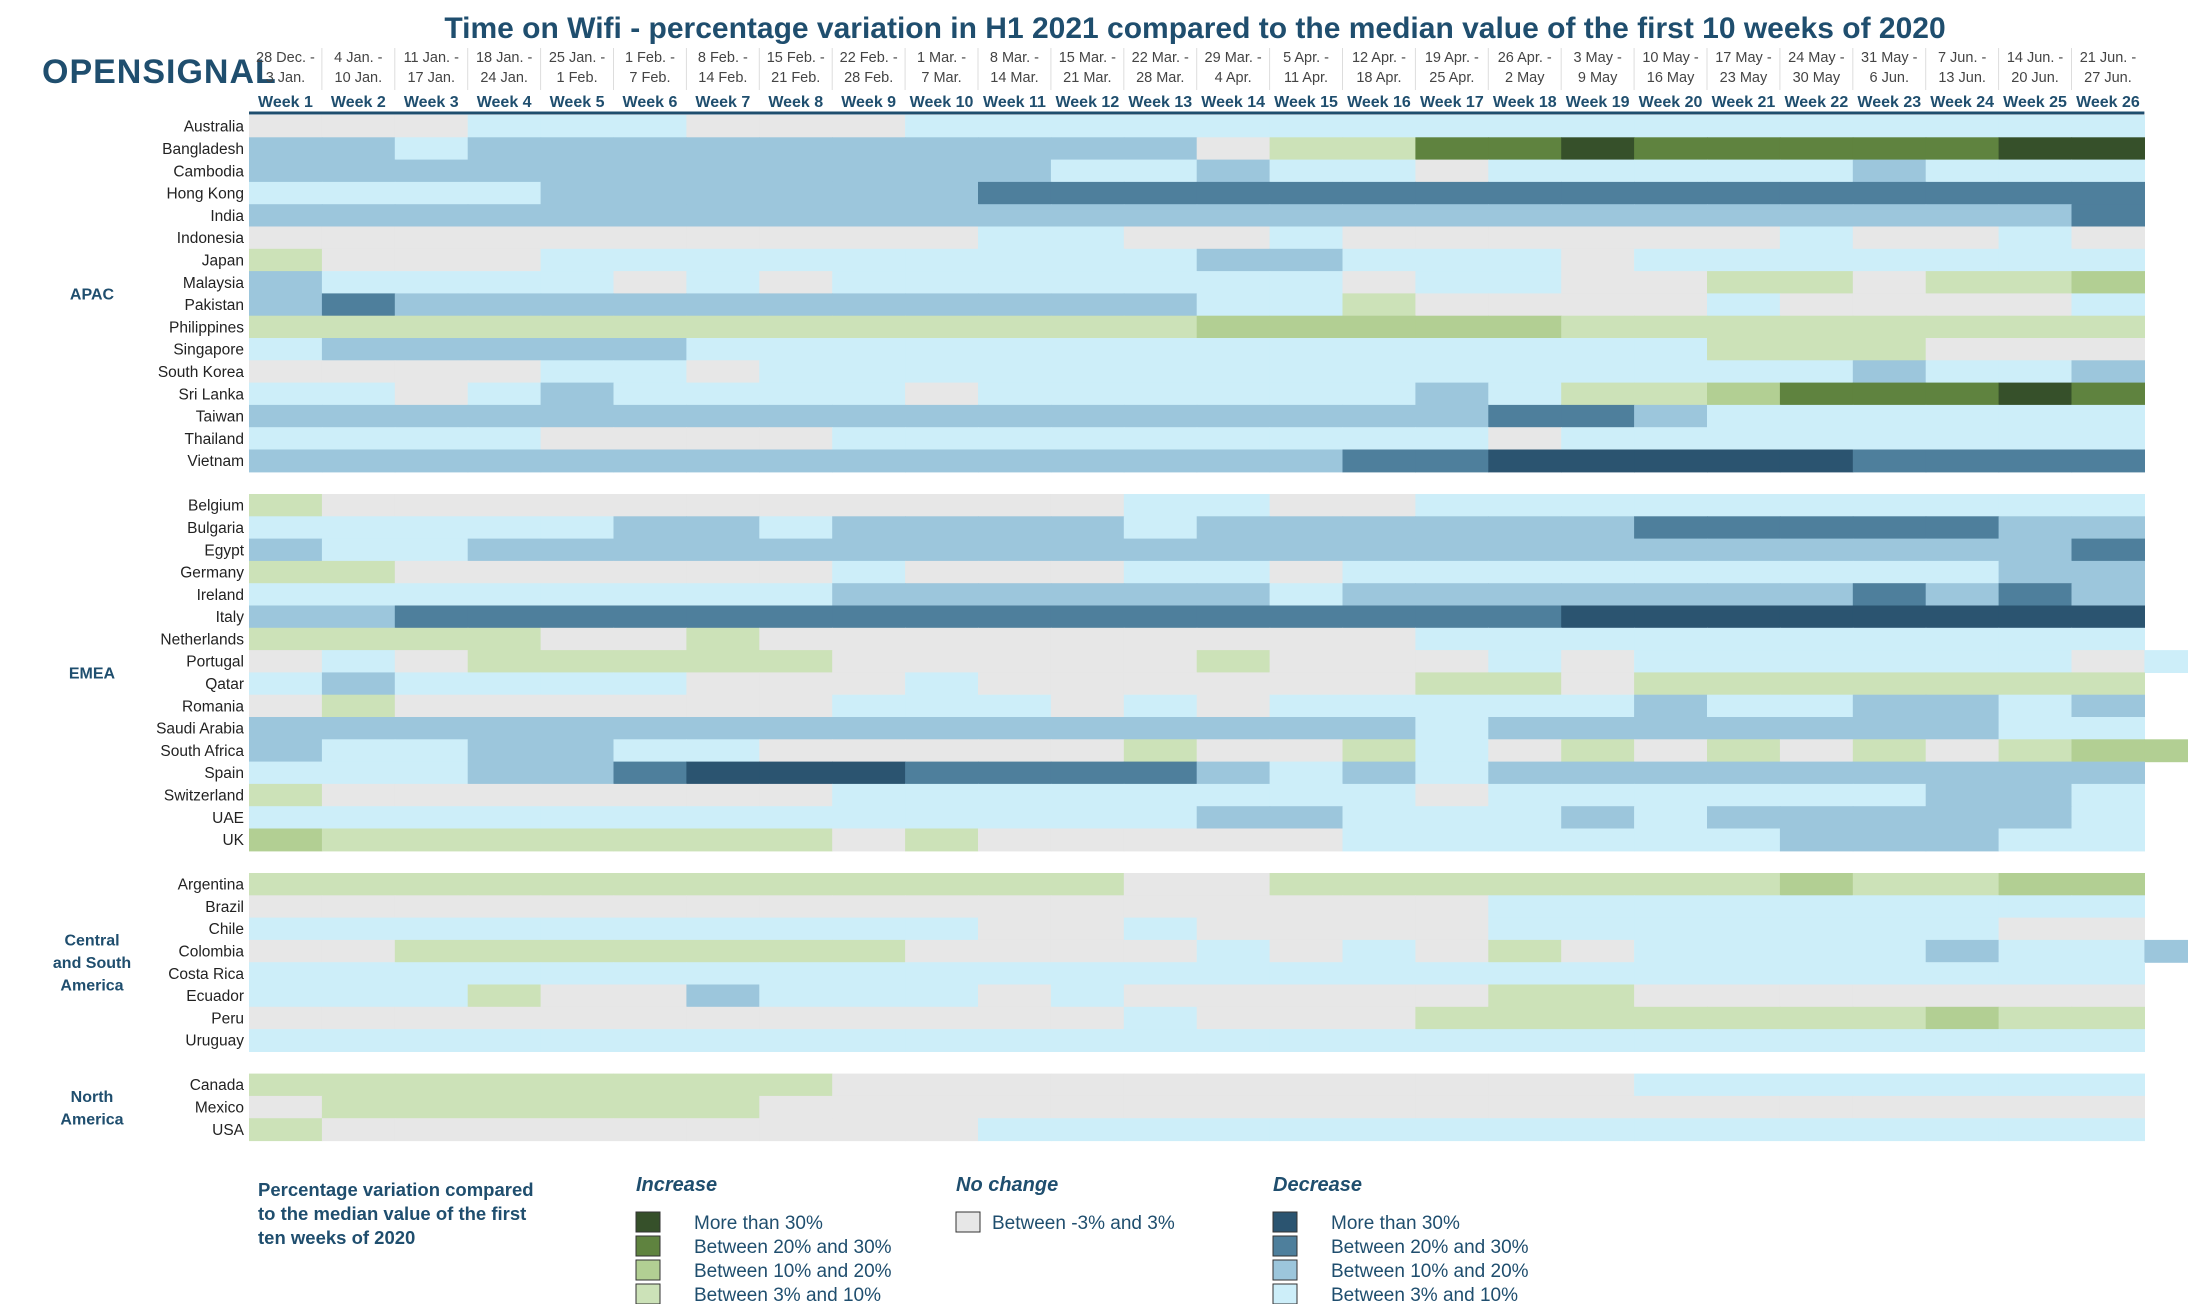 This screenshot has width=2188, height=1304. I want to click on week-date-end: 7 Feb., so click(649, 78).